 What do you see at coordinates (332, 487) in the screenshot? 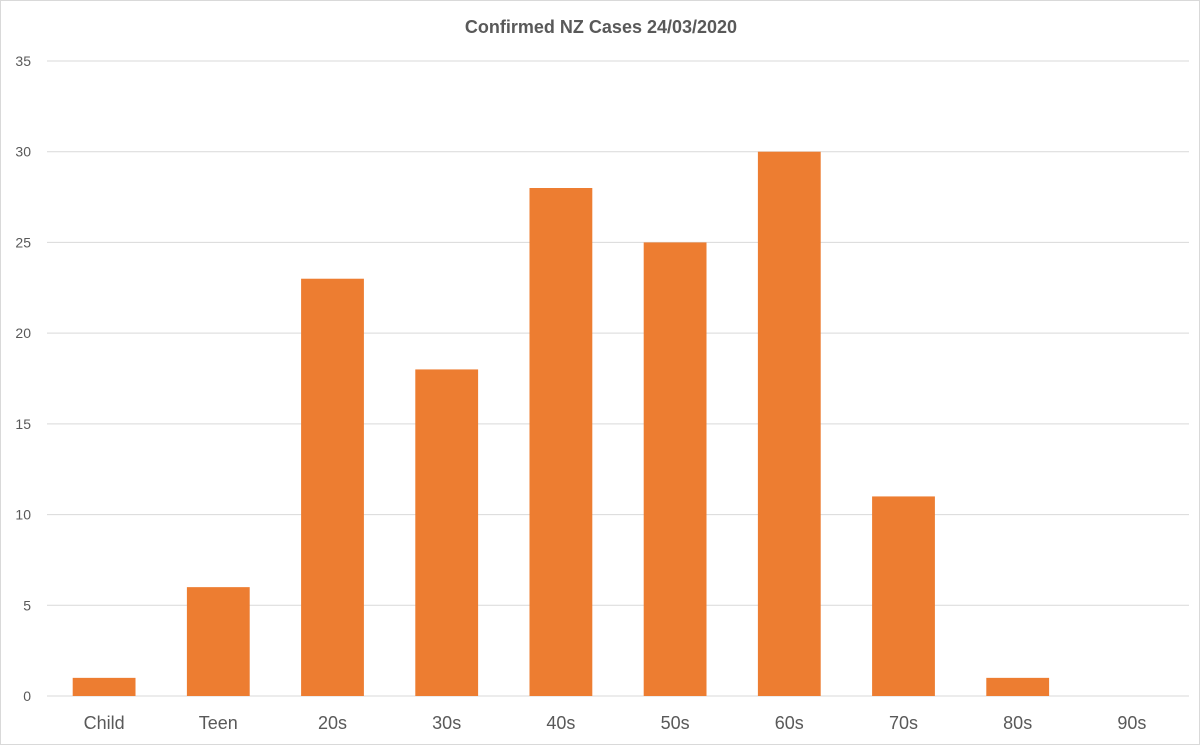
I see `bar-20s` at bounding box center [332, 487].